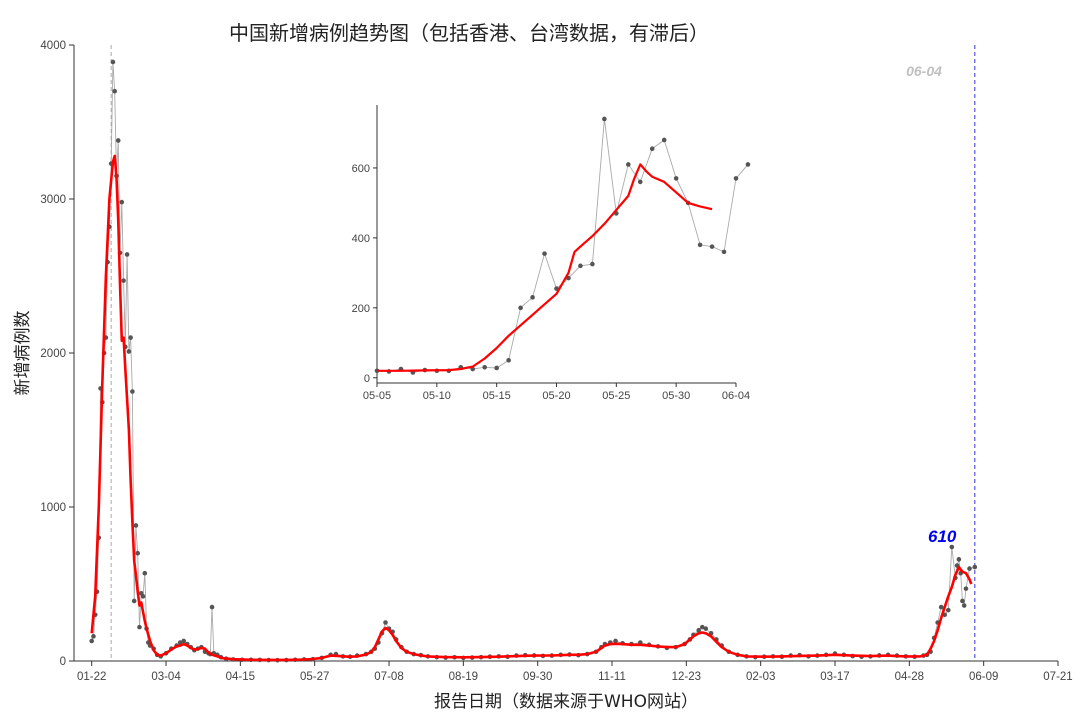 The width and height of the screenshot is (1080, 720). What do you see at coordinates (53, 200) in the screenshot?
I see `y-tick-label: 3000` at bounding box center [53, 200].